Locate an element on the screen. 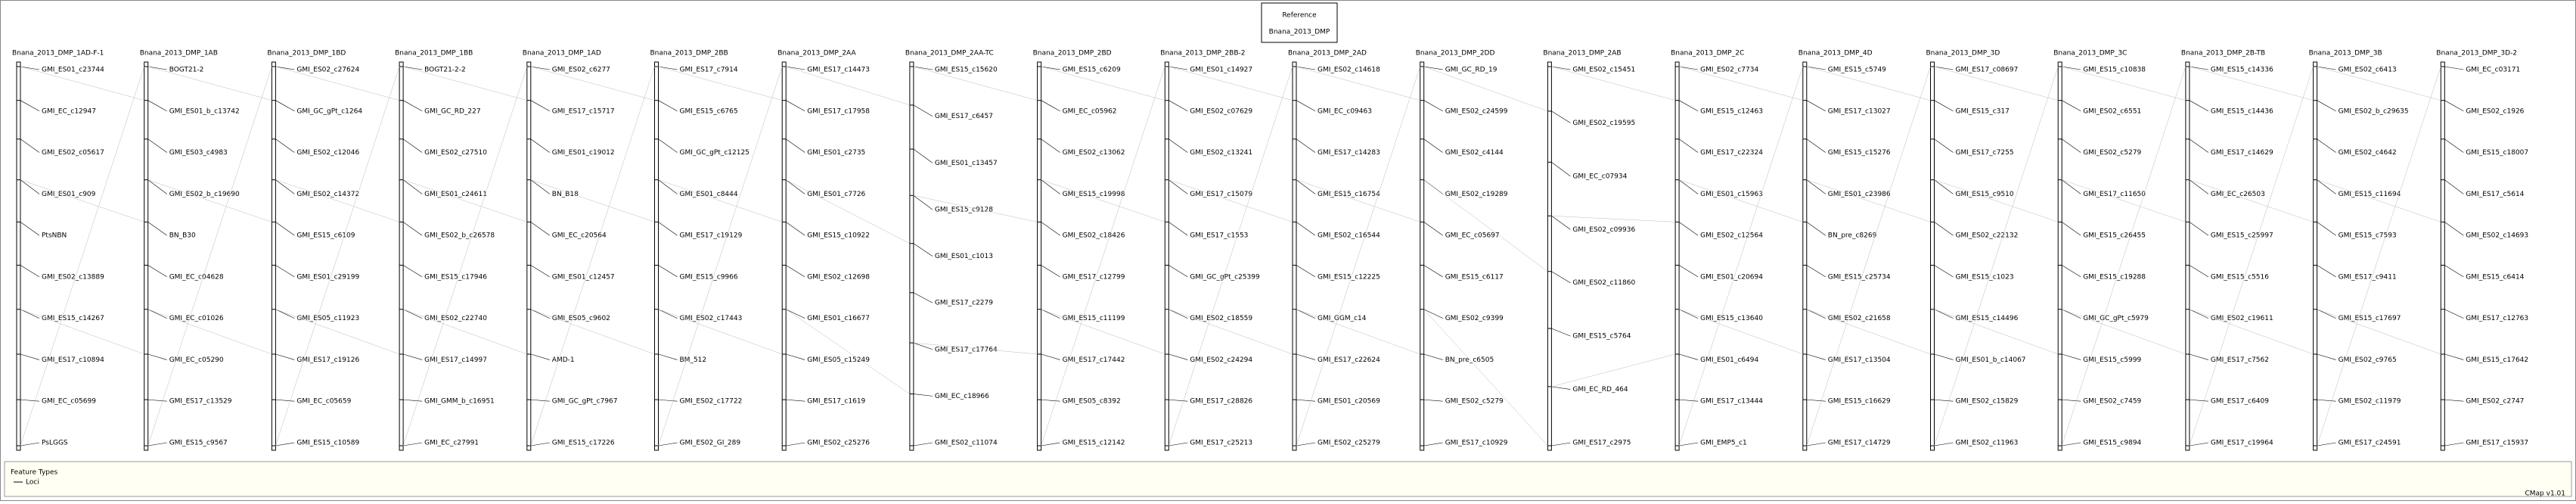  marker-label: GMI_EC_c07934 is located at coordinates (1599, 176).